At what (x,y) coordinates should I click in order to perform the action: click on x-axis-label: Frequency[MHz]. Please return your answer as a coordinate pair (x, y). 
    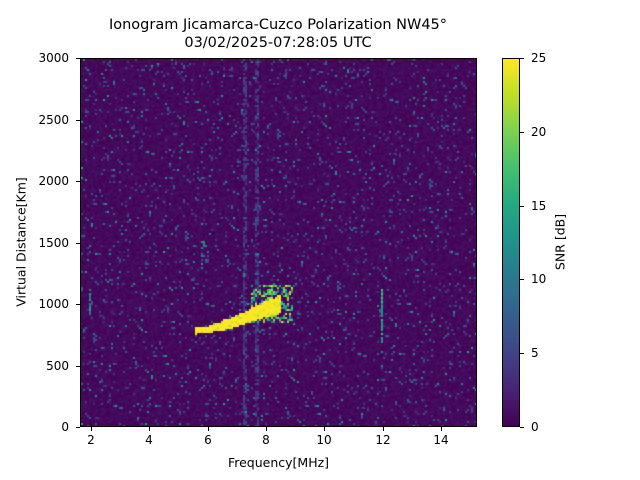
    Looking at the image, I should click on (278, 462).